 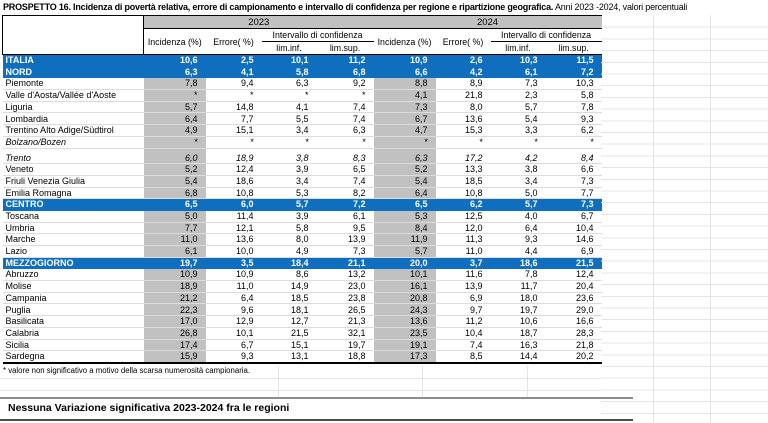 What do you see at coordinates (174, 357) in the screenshot?
I see `value-cell: 15,9` at bounding box center [174, 357].